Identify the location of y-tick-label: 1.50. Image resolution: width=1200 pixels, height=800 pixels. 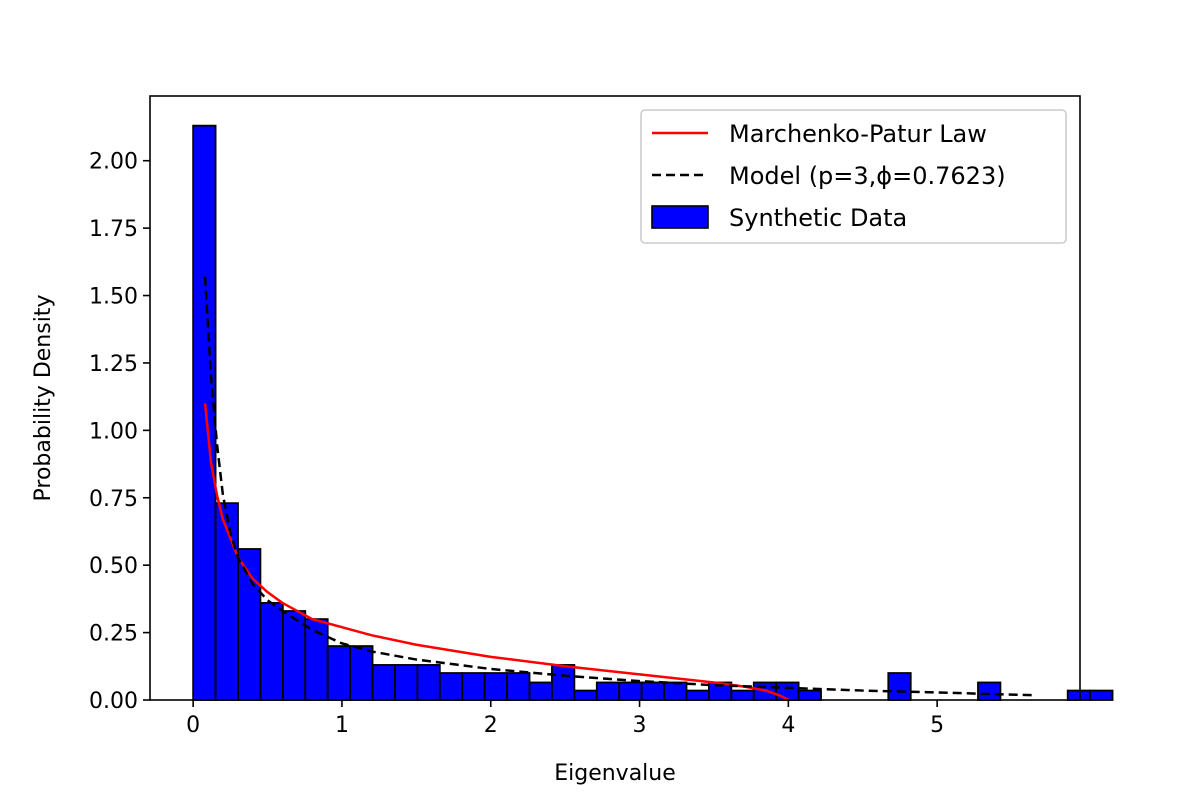
(113, 297).